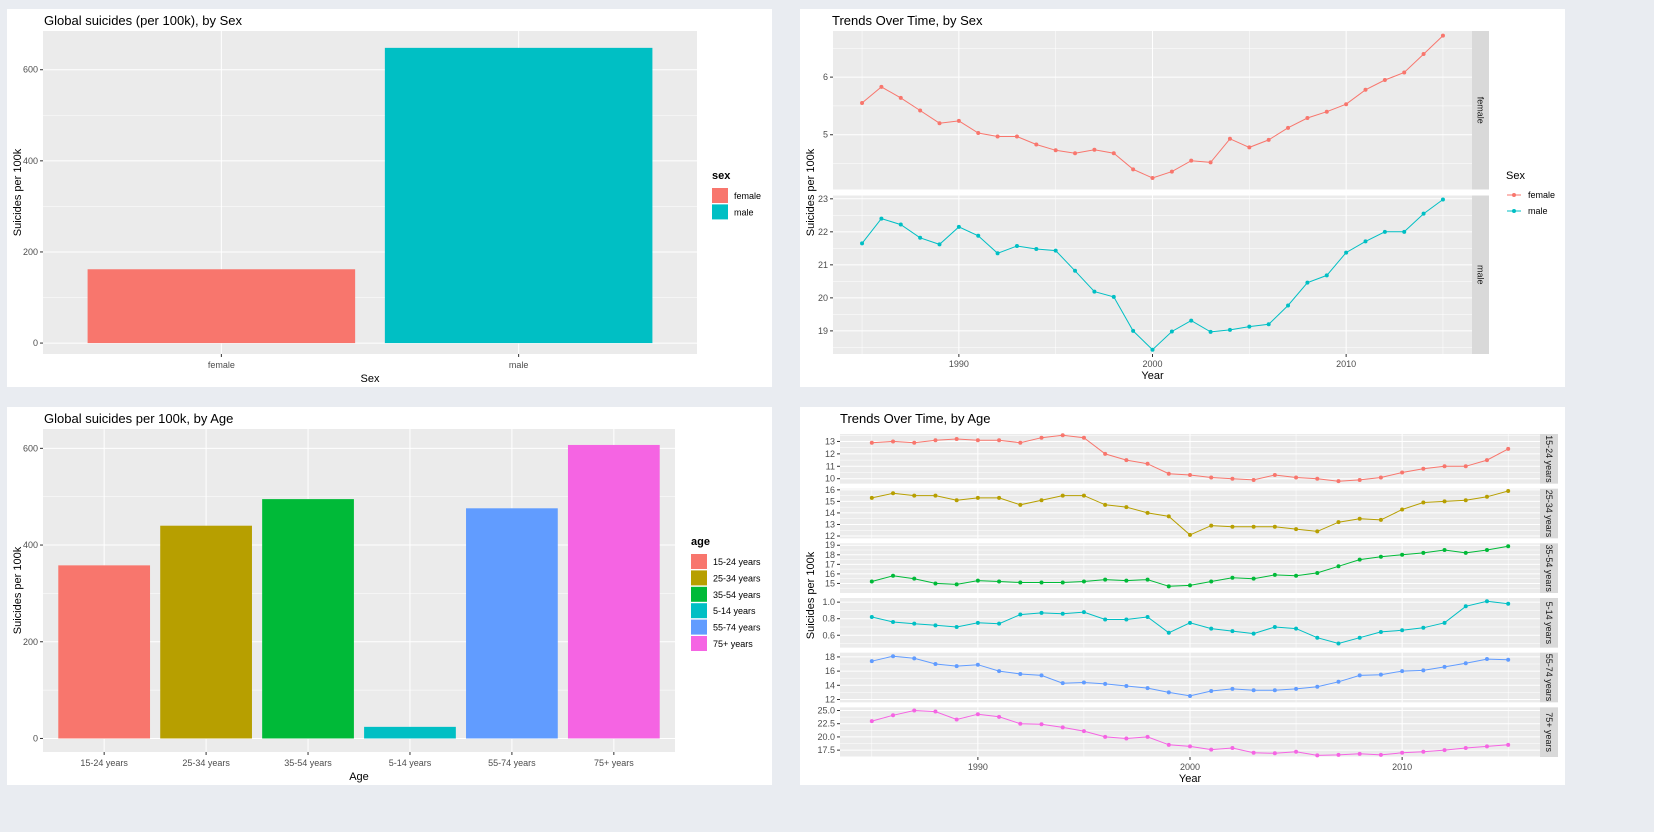 This screenshot has height=832, width=1654. What do you see at coordinates (1549, 568) in the screenshot?
I see `facet-strip-label: 35-54 years` at bounding box center [1549, 568].